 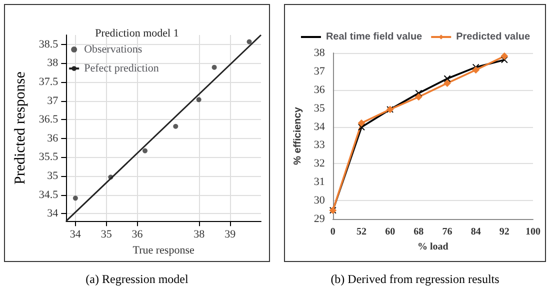 What do you see at coordinates (122, 68) in the screenshot?
I see `legend-label: Pefect prediction` at bounding box center [122, 68].